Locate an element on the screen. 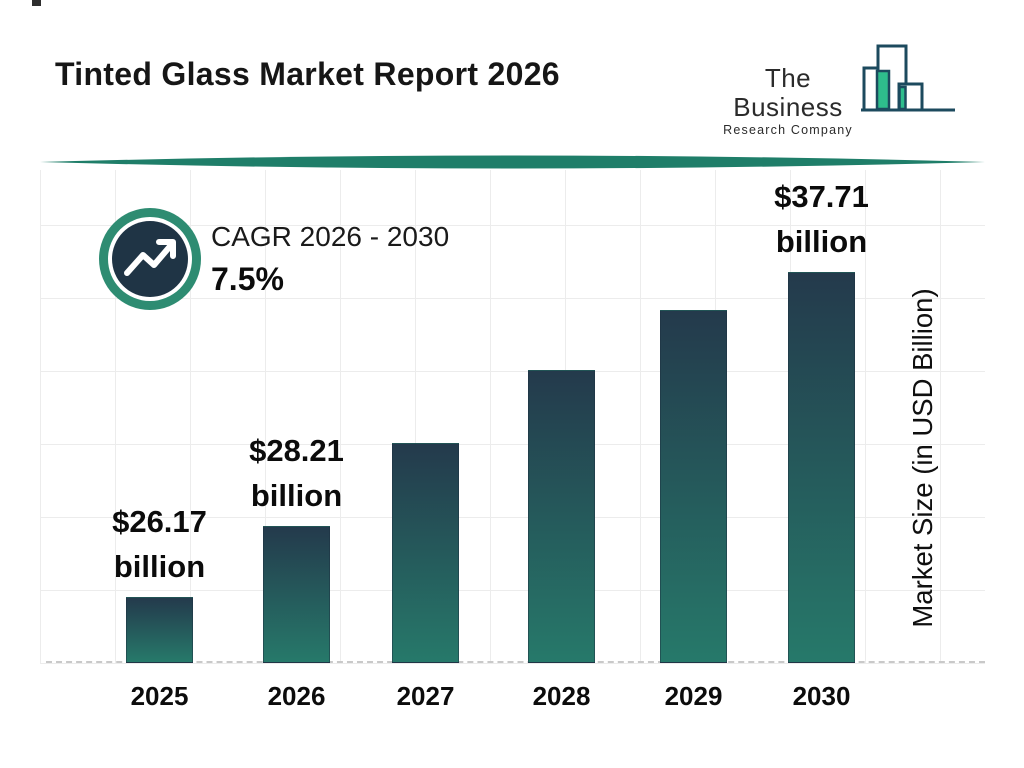  bar-2025 is located at coordinates (159, 630).